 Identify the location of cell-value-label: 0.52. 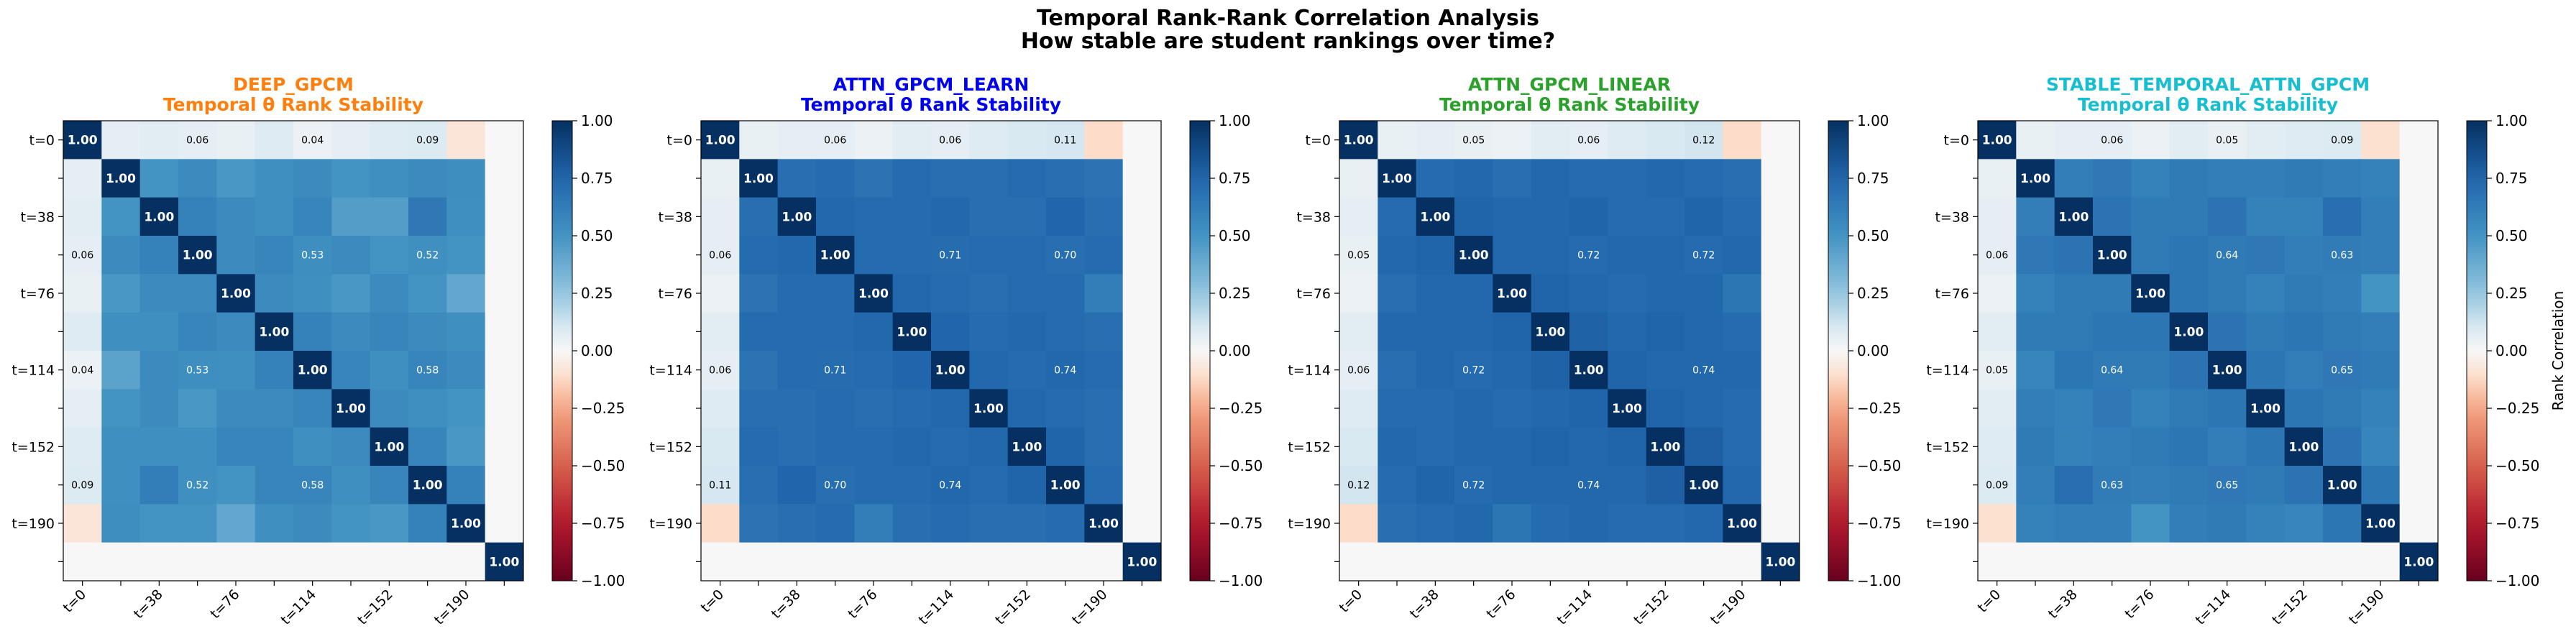
(428, 256).